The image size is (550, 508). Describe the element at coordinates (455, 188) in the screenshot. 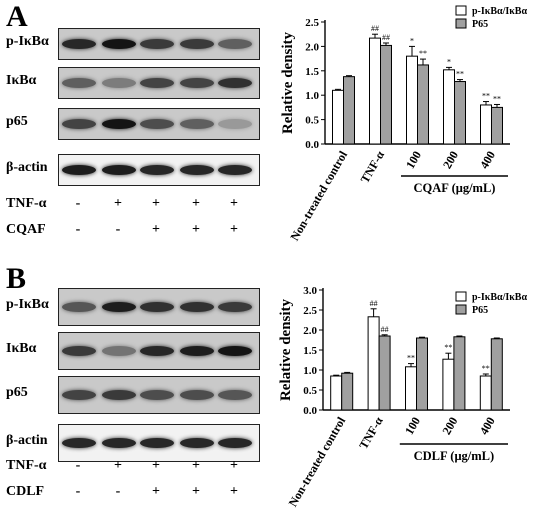

I see `group-label: CQAF (μg/mL)` at that location.